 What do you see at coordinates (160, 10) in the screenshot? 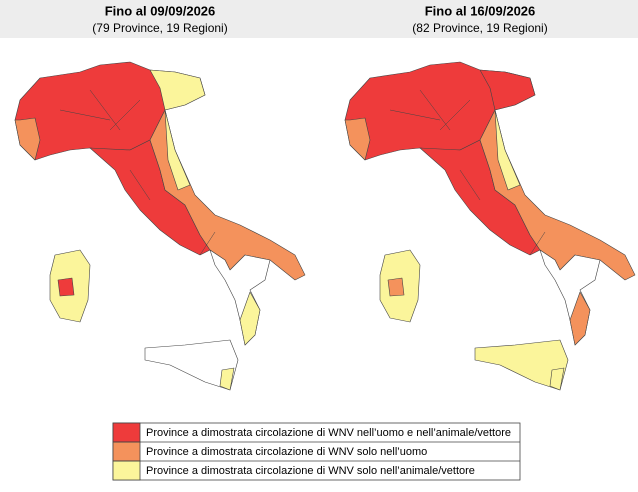
I see `panel-title: Fino al 09/09/2026` at bounding box center [160, 10].